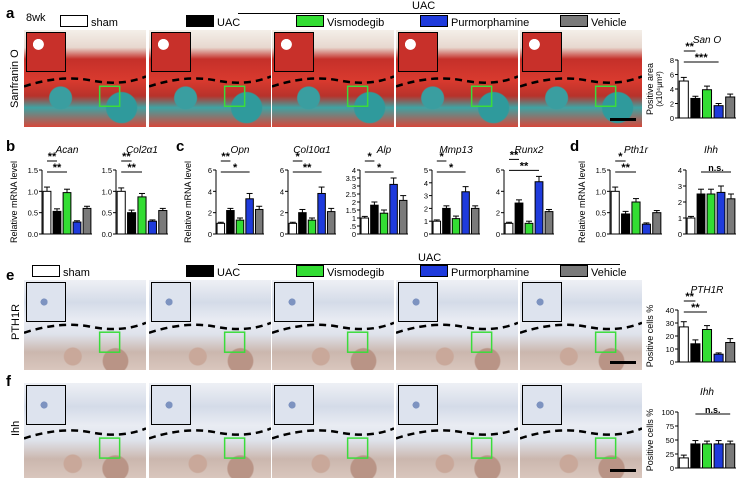 The image size is (742, 484). What do you see at coordinates (354, 202) in the screenshot?
I see `y-tick-label: 2` at bounding box center [354, 202].